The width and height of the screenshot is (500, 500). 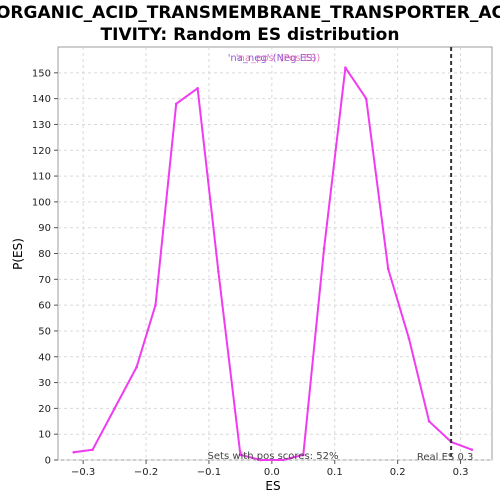 I want to click on x-axis-label: ES, so click(x=272, y=486).